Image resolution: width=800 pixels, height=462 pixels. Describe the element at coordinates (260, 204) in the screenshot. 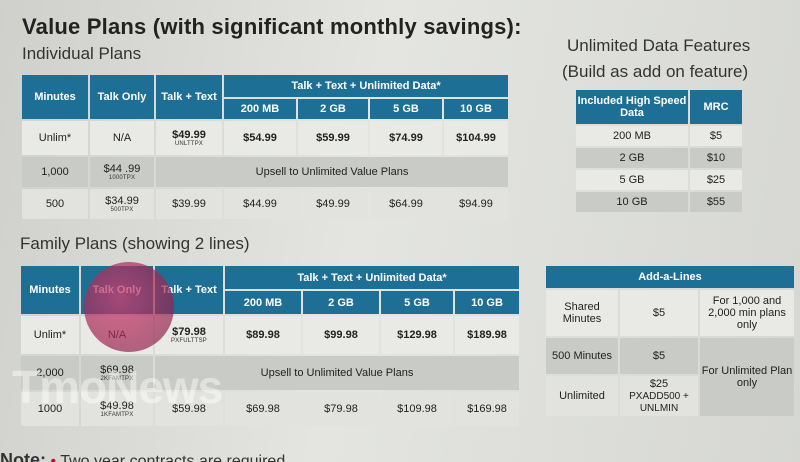

I see `cell-price: $44.99` at that location.